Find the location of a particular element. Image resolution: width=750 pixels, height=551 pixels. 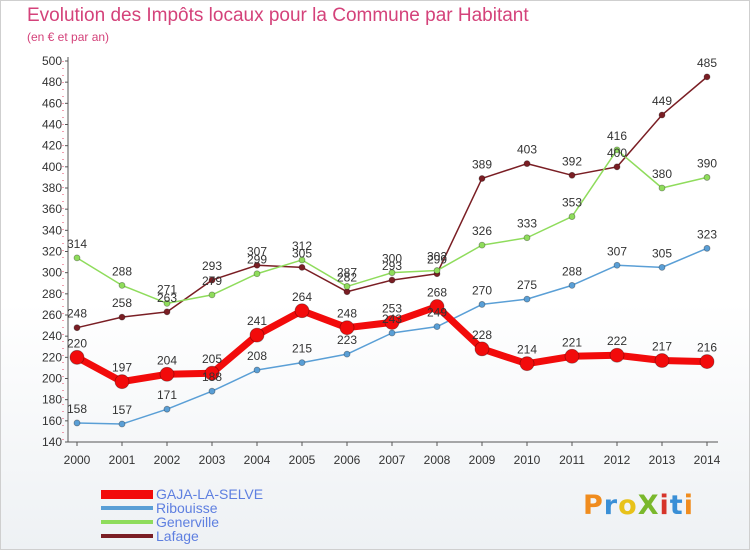

y-tick-label: 480 is located at coordinates (52, 82).